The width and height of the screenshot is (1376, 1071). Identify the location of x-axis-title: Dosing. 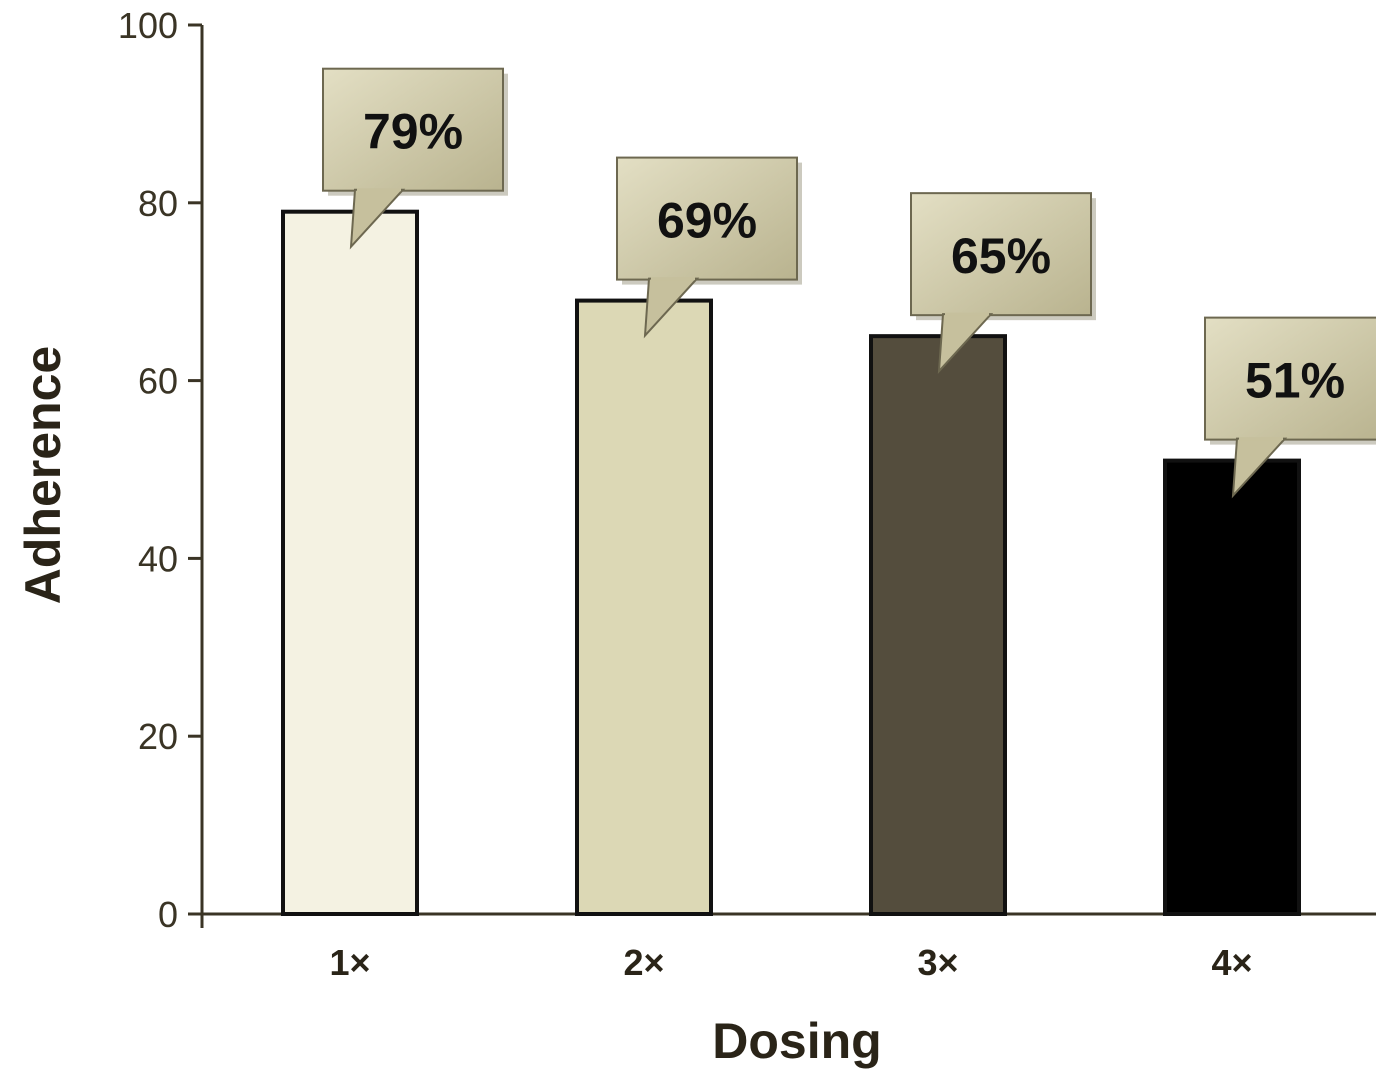
(796, 1041).